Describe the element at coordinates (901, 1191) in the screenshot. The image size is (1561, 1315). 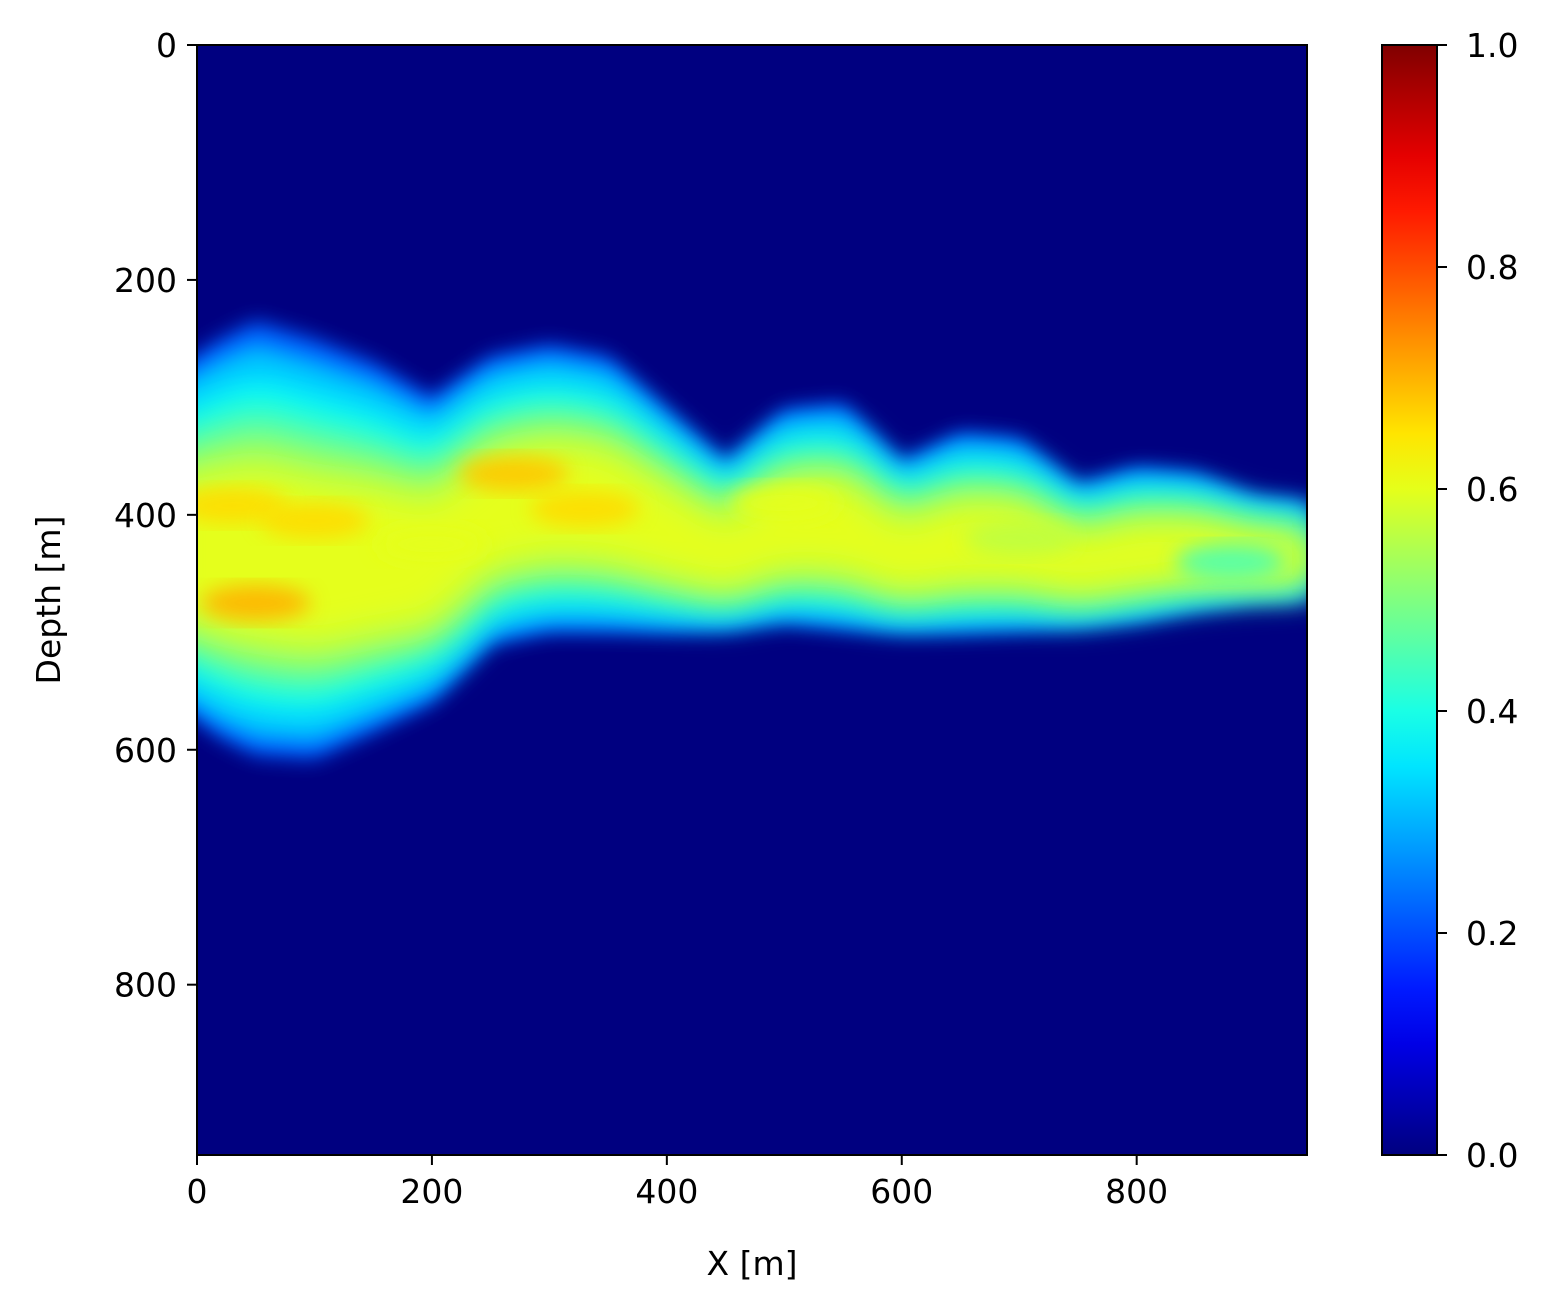
I see `x-tick-label: 600` at that location.